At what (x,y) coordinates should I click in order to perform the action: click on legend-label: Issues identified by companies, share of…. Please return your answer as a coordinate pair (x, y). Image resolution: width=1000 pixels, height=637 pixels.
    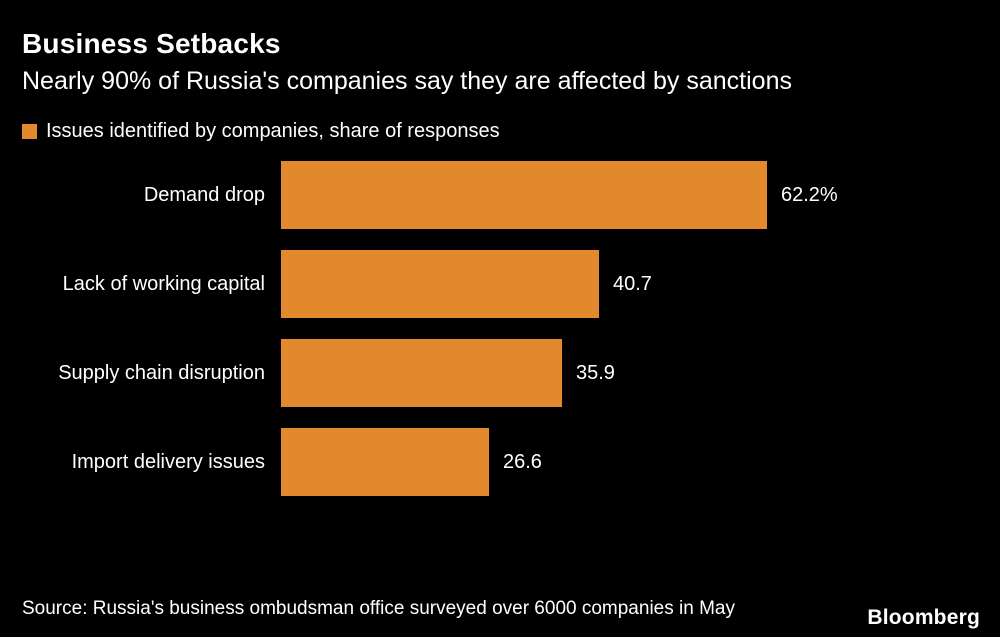
    Looking at the image, I should click on (273, 131).